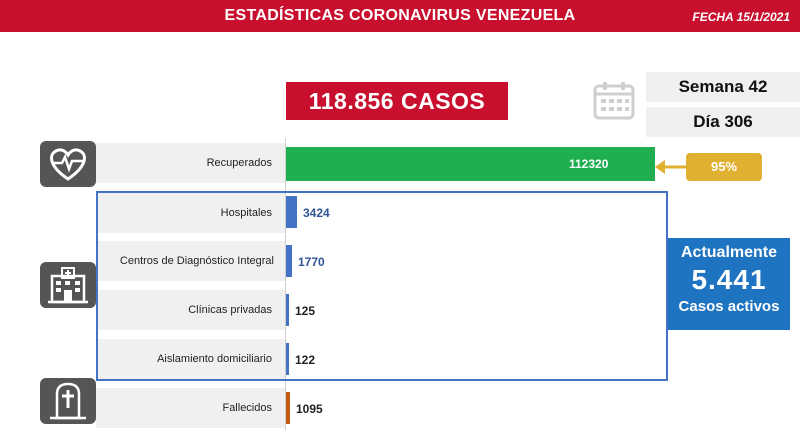 This screenshot has height=445, width=800. I want to click on category-label-fallecidos: Fallecidos, so click(191, 408).